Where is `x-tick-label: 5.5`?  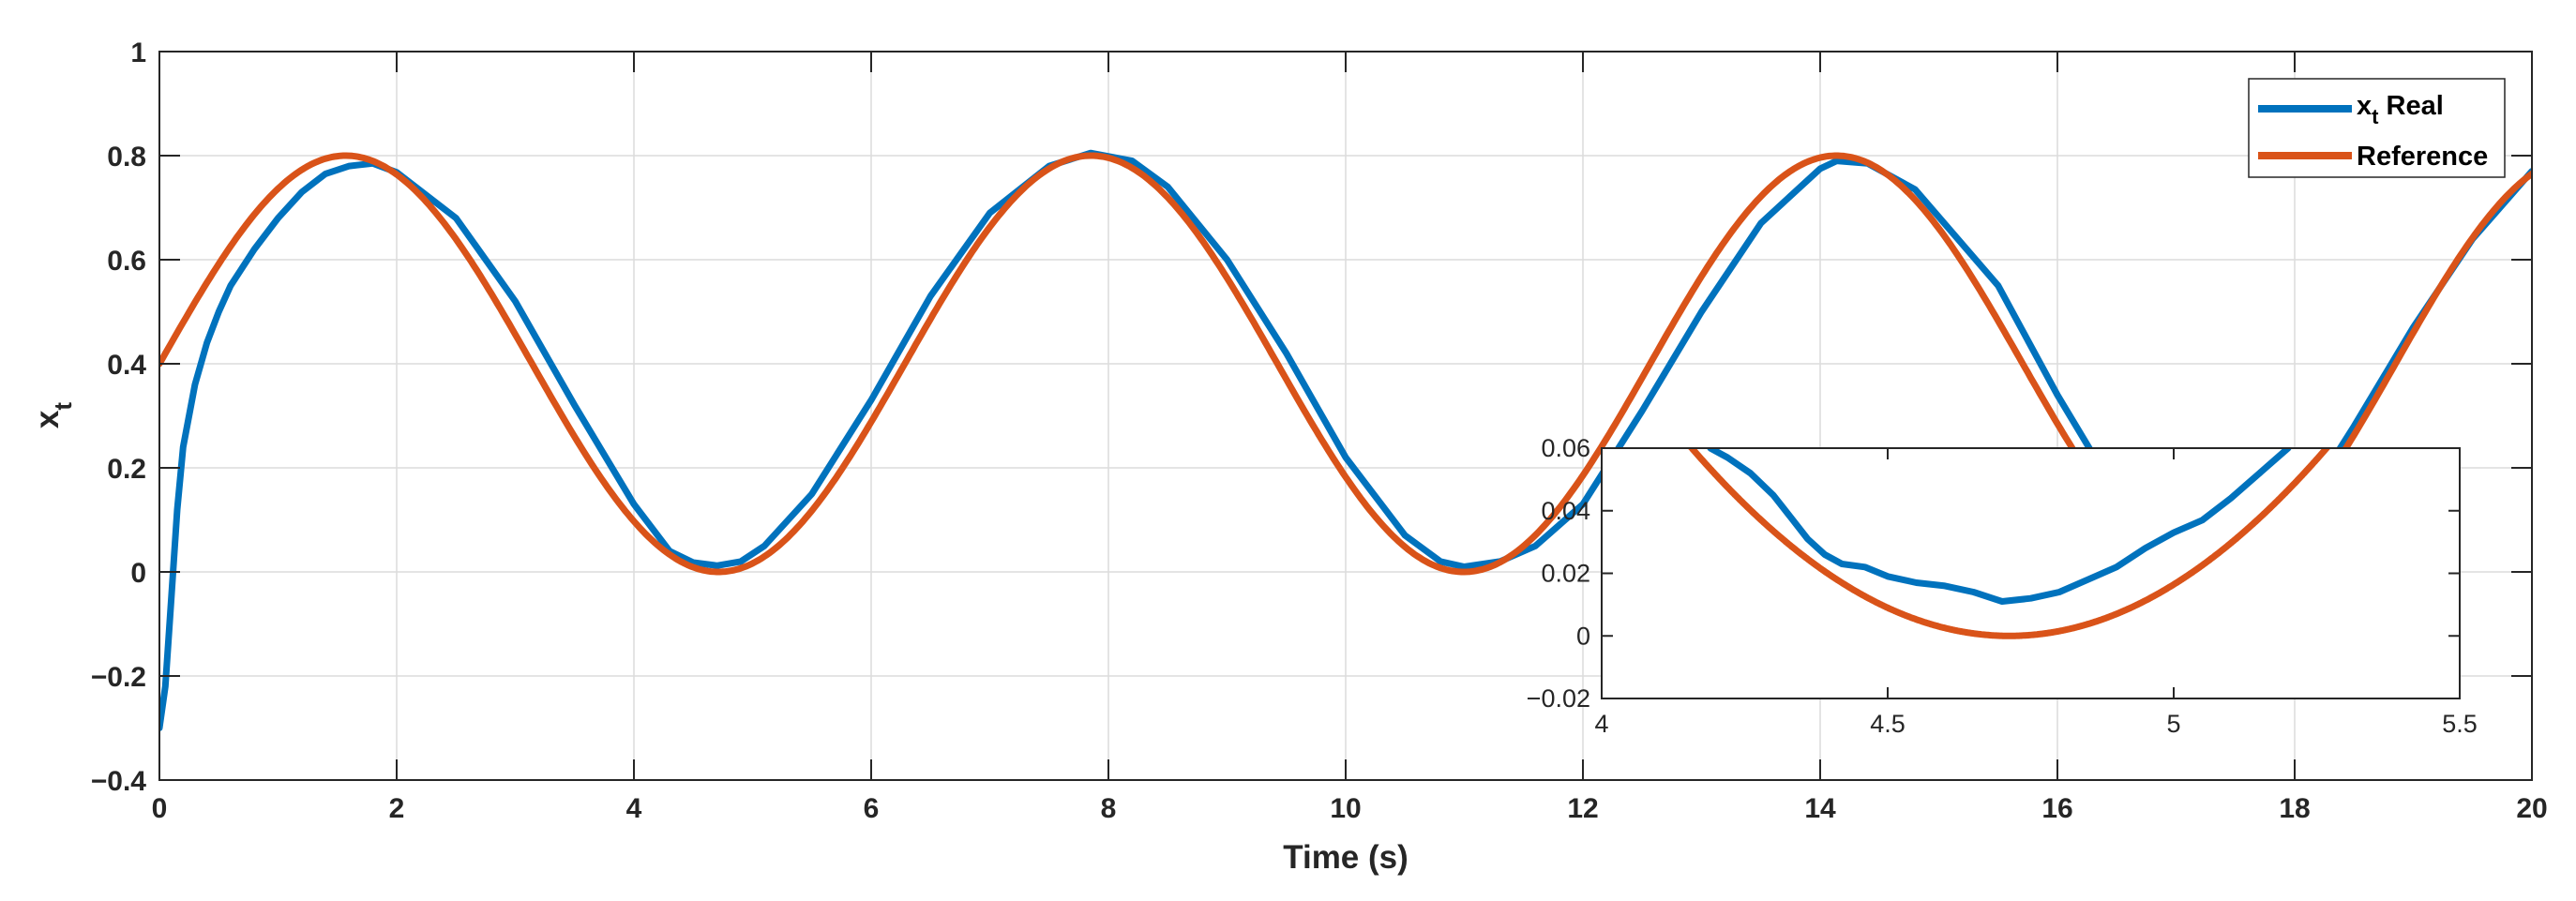 x-tick-label: 5.5 is located at coordinates (2460, 724).